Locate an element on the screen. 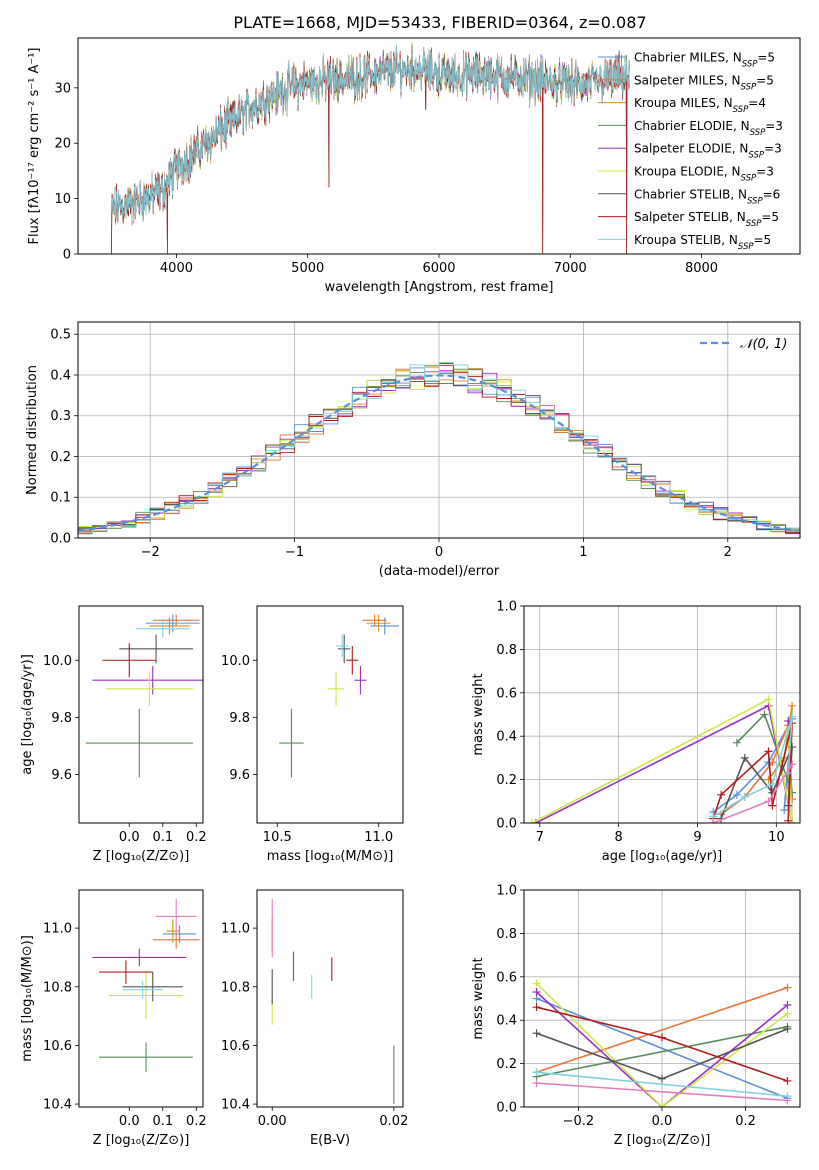  x-axis-label: (data-model)/error is located at coordinates (439, 571).